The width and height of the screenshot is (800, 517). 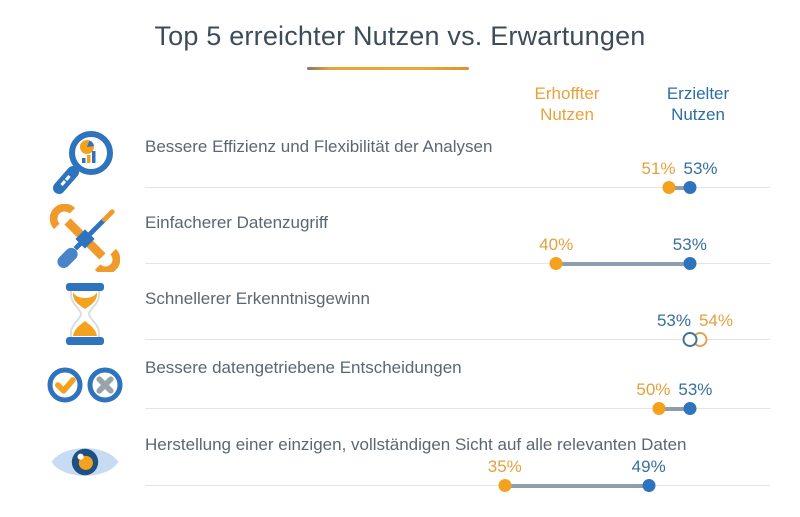 I want to click on title-underline, so click(x=388, y=68).